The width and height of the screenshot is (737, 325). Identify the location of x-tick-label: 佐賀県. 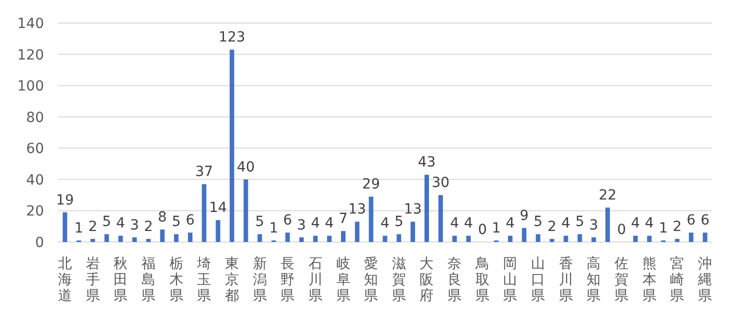
(621, 280).